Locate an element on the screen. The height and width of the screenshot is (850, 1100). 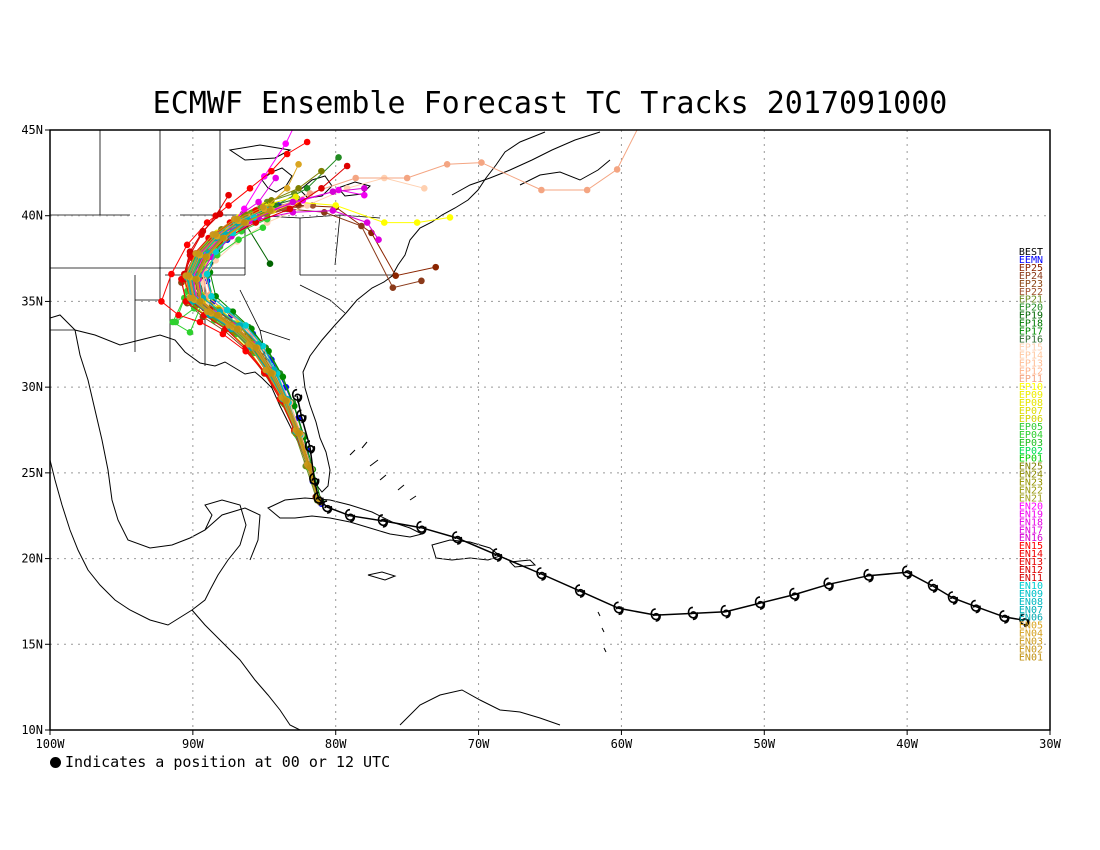
x-tick-label: 40W is located at coordinates (907, 744).